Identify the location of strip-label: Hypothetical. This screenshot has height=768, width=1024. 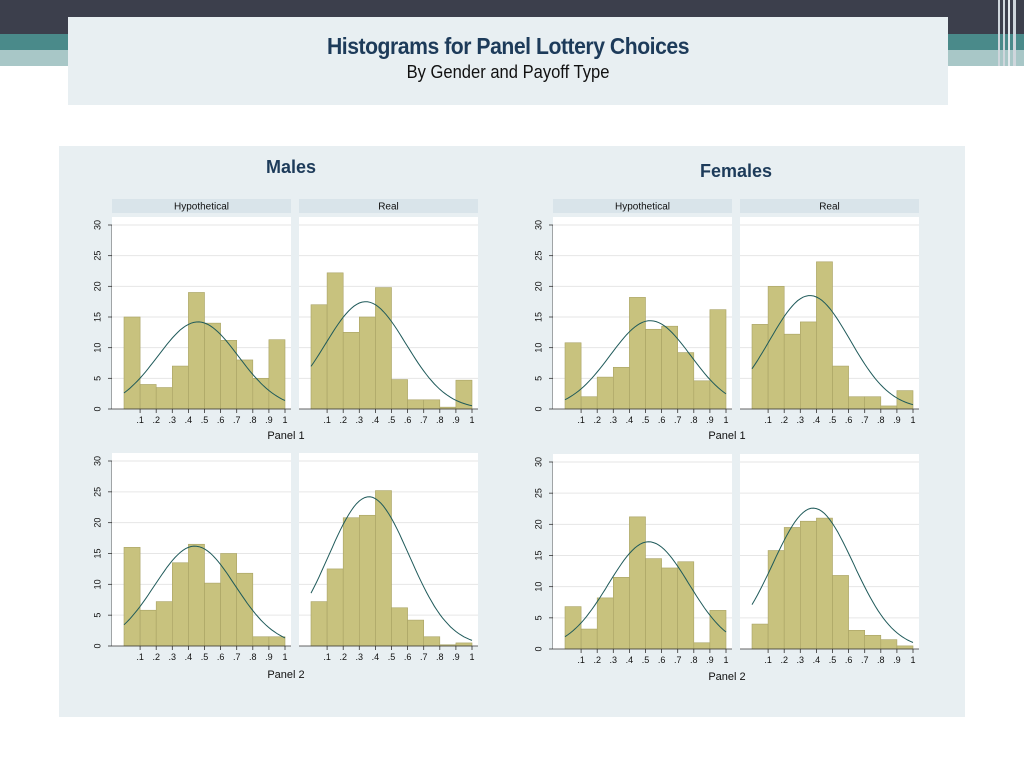
(201, 207).